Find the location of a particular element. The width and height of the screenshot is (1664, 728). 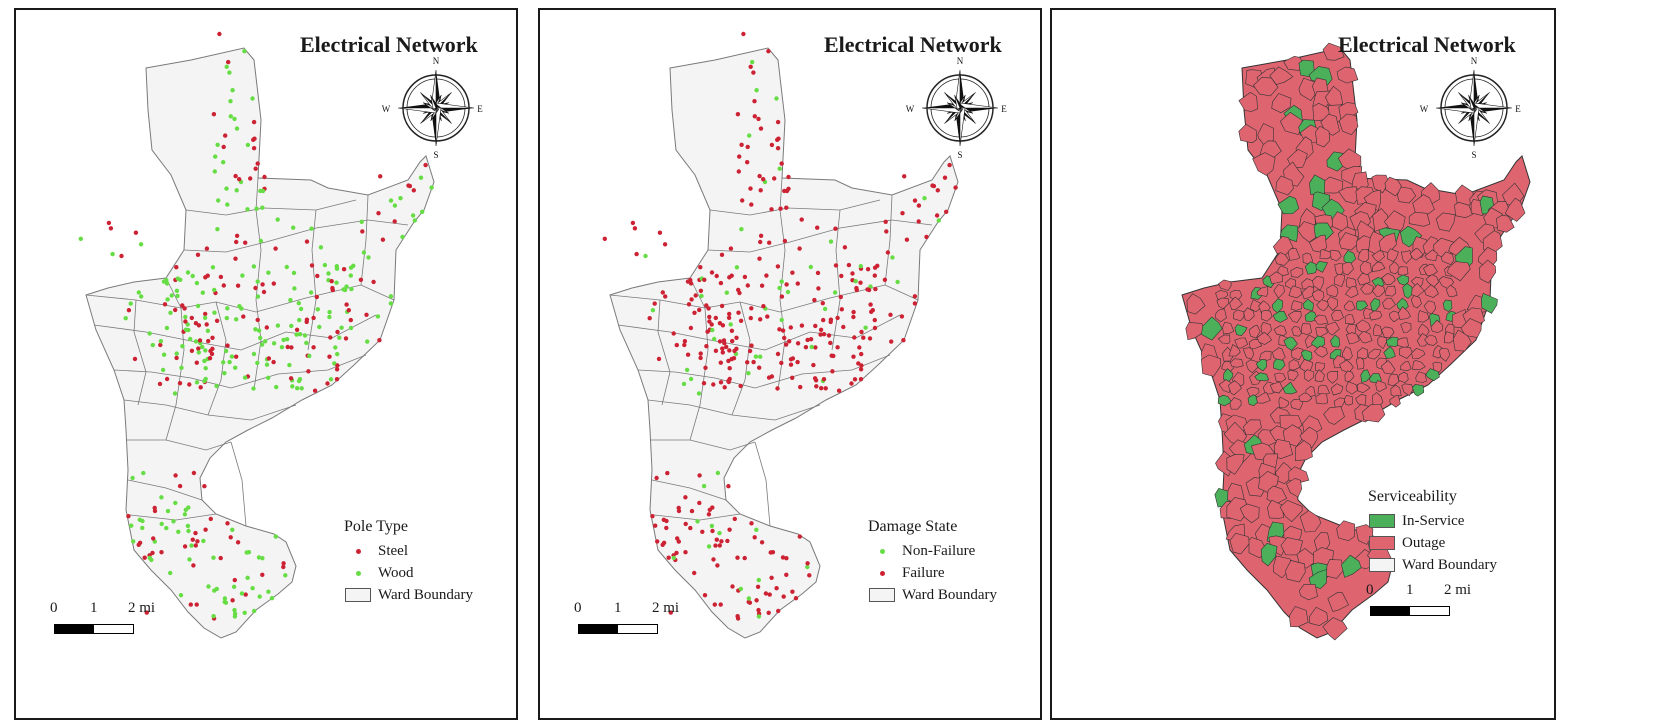

scale-label-0: 0 is located at coordinates (54, 608).